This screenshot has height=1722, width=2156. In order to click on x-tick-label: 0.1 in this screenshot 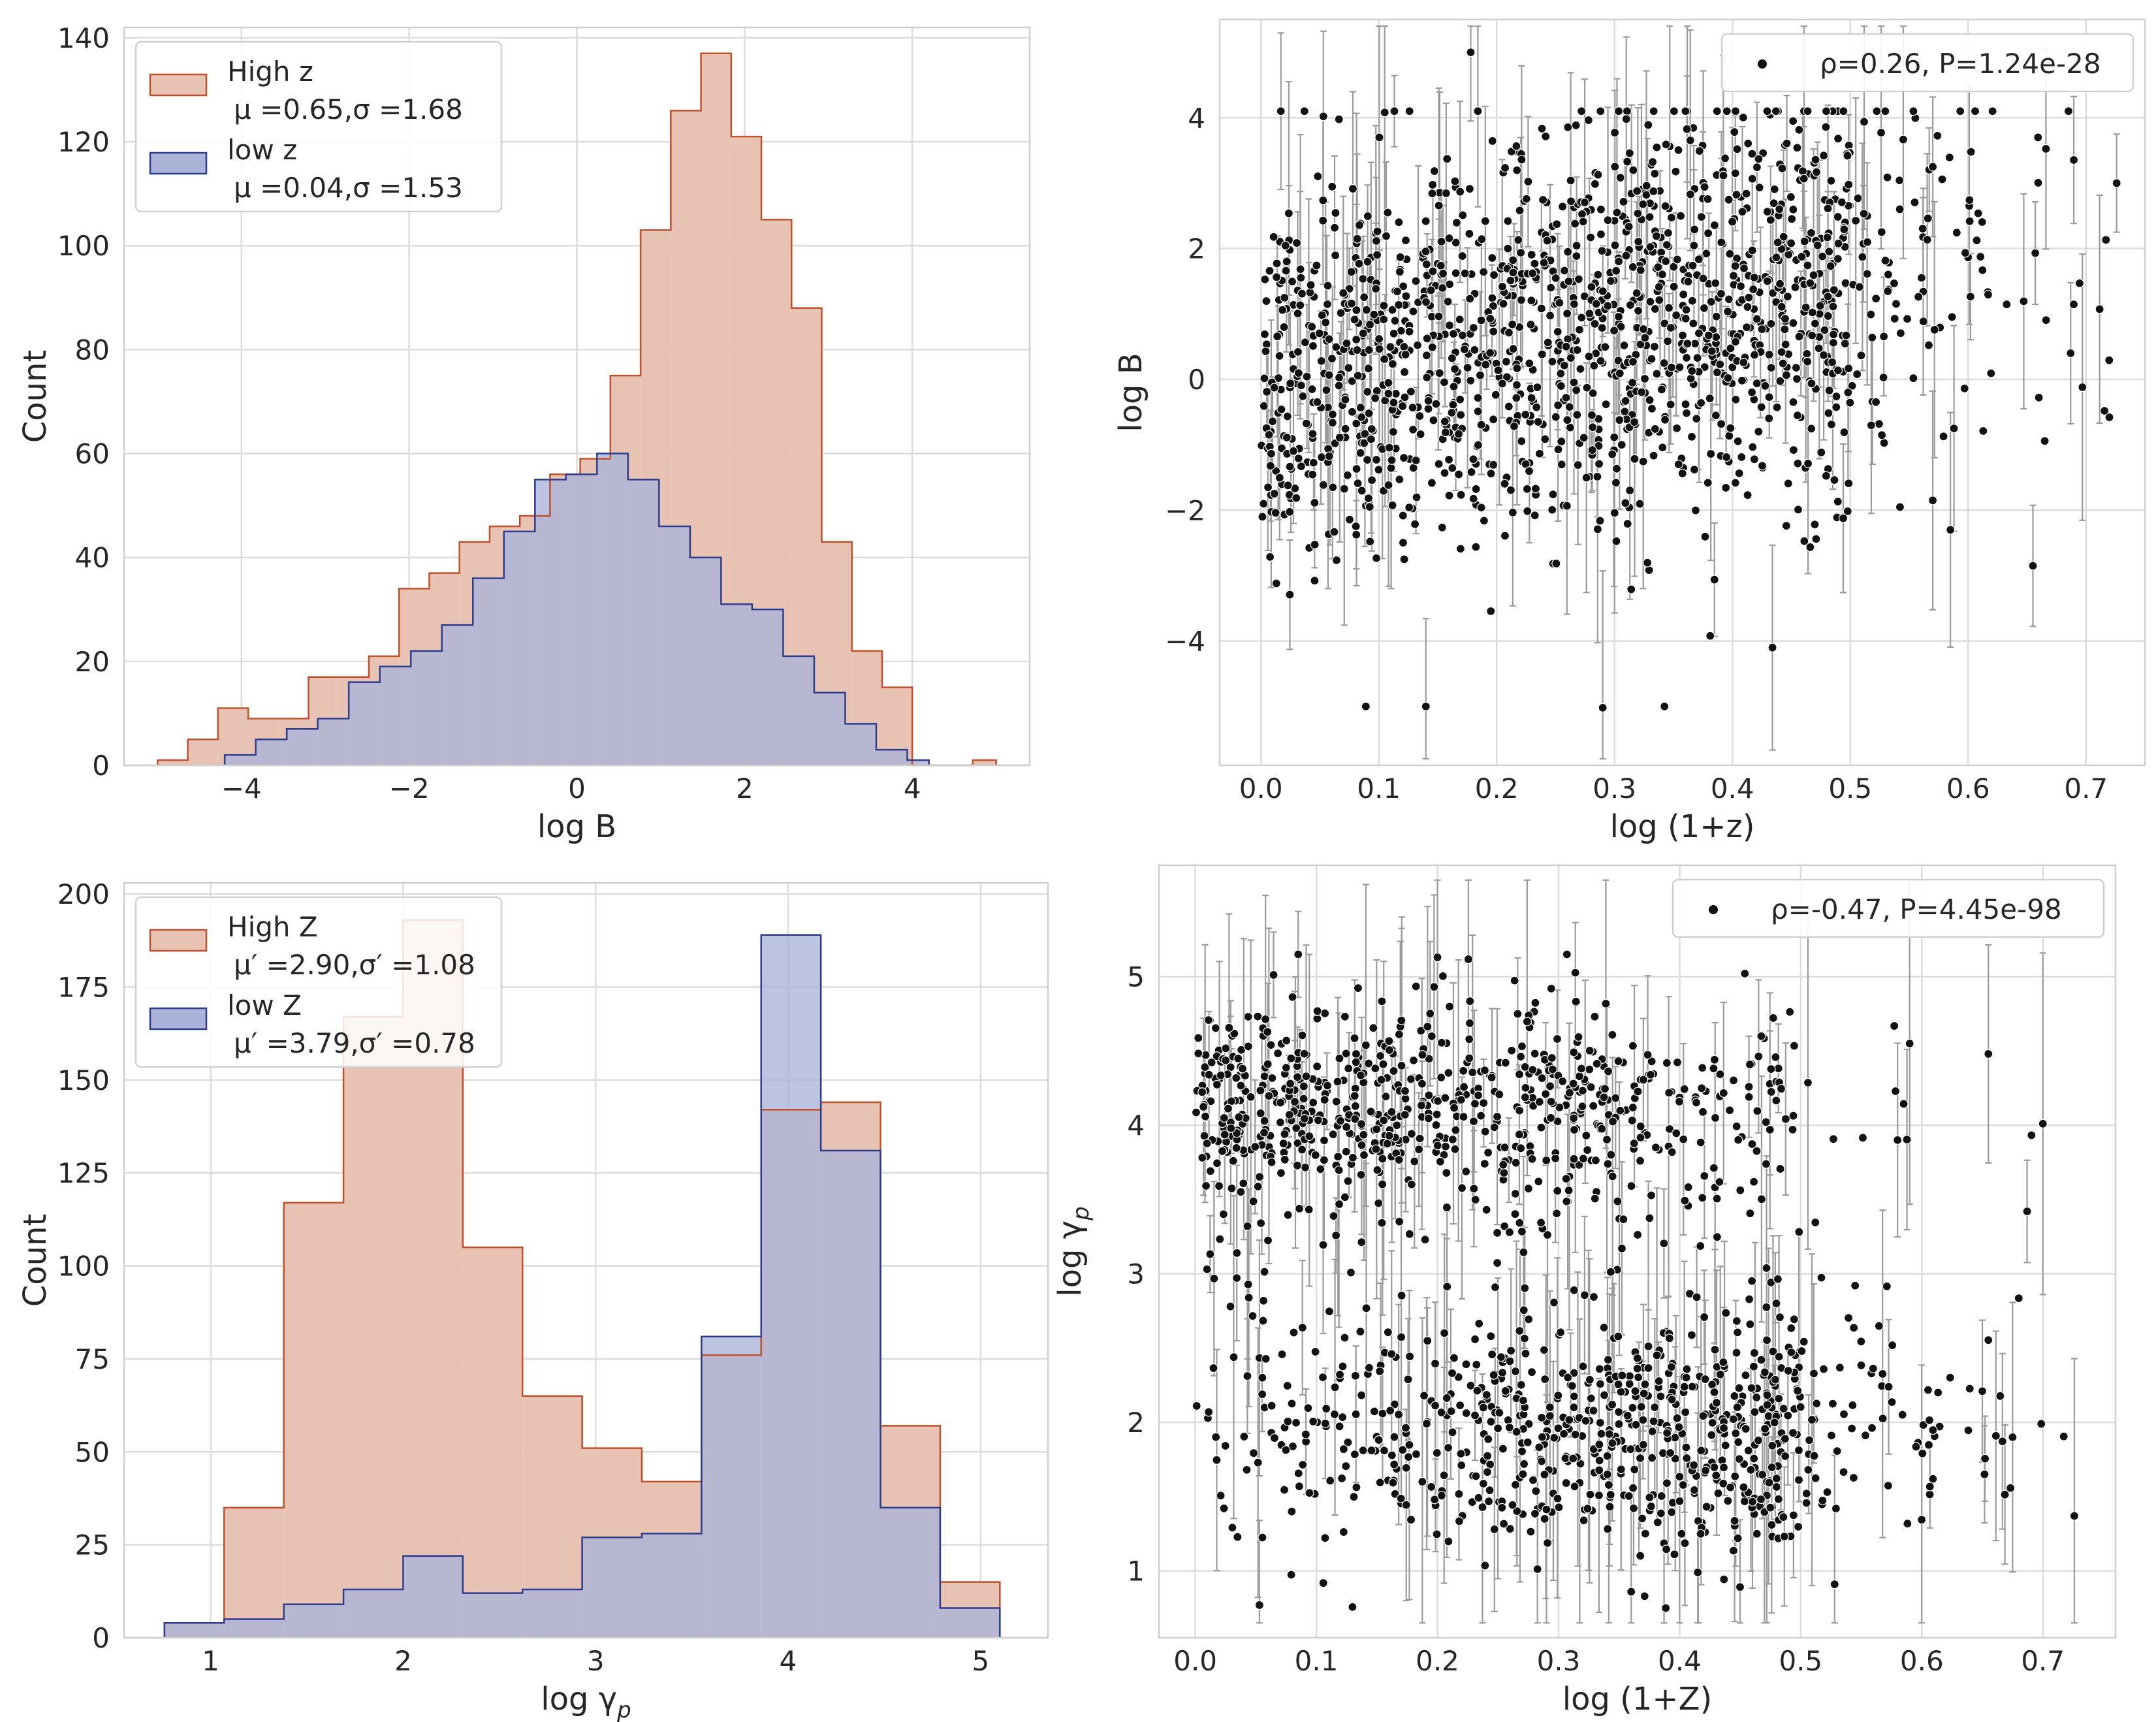, I will do `click(1379, 789)`.